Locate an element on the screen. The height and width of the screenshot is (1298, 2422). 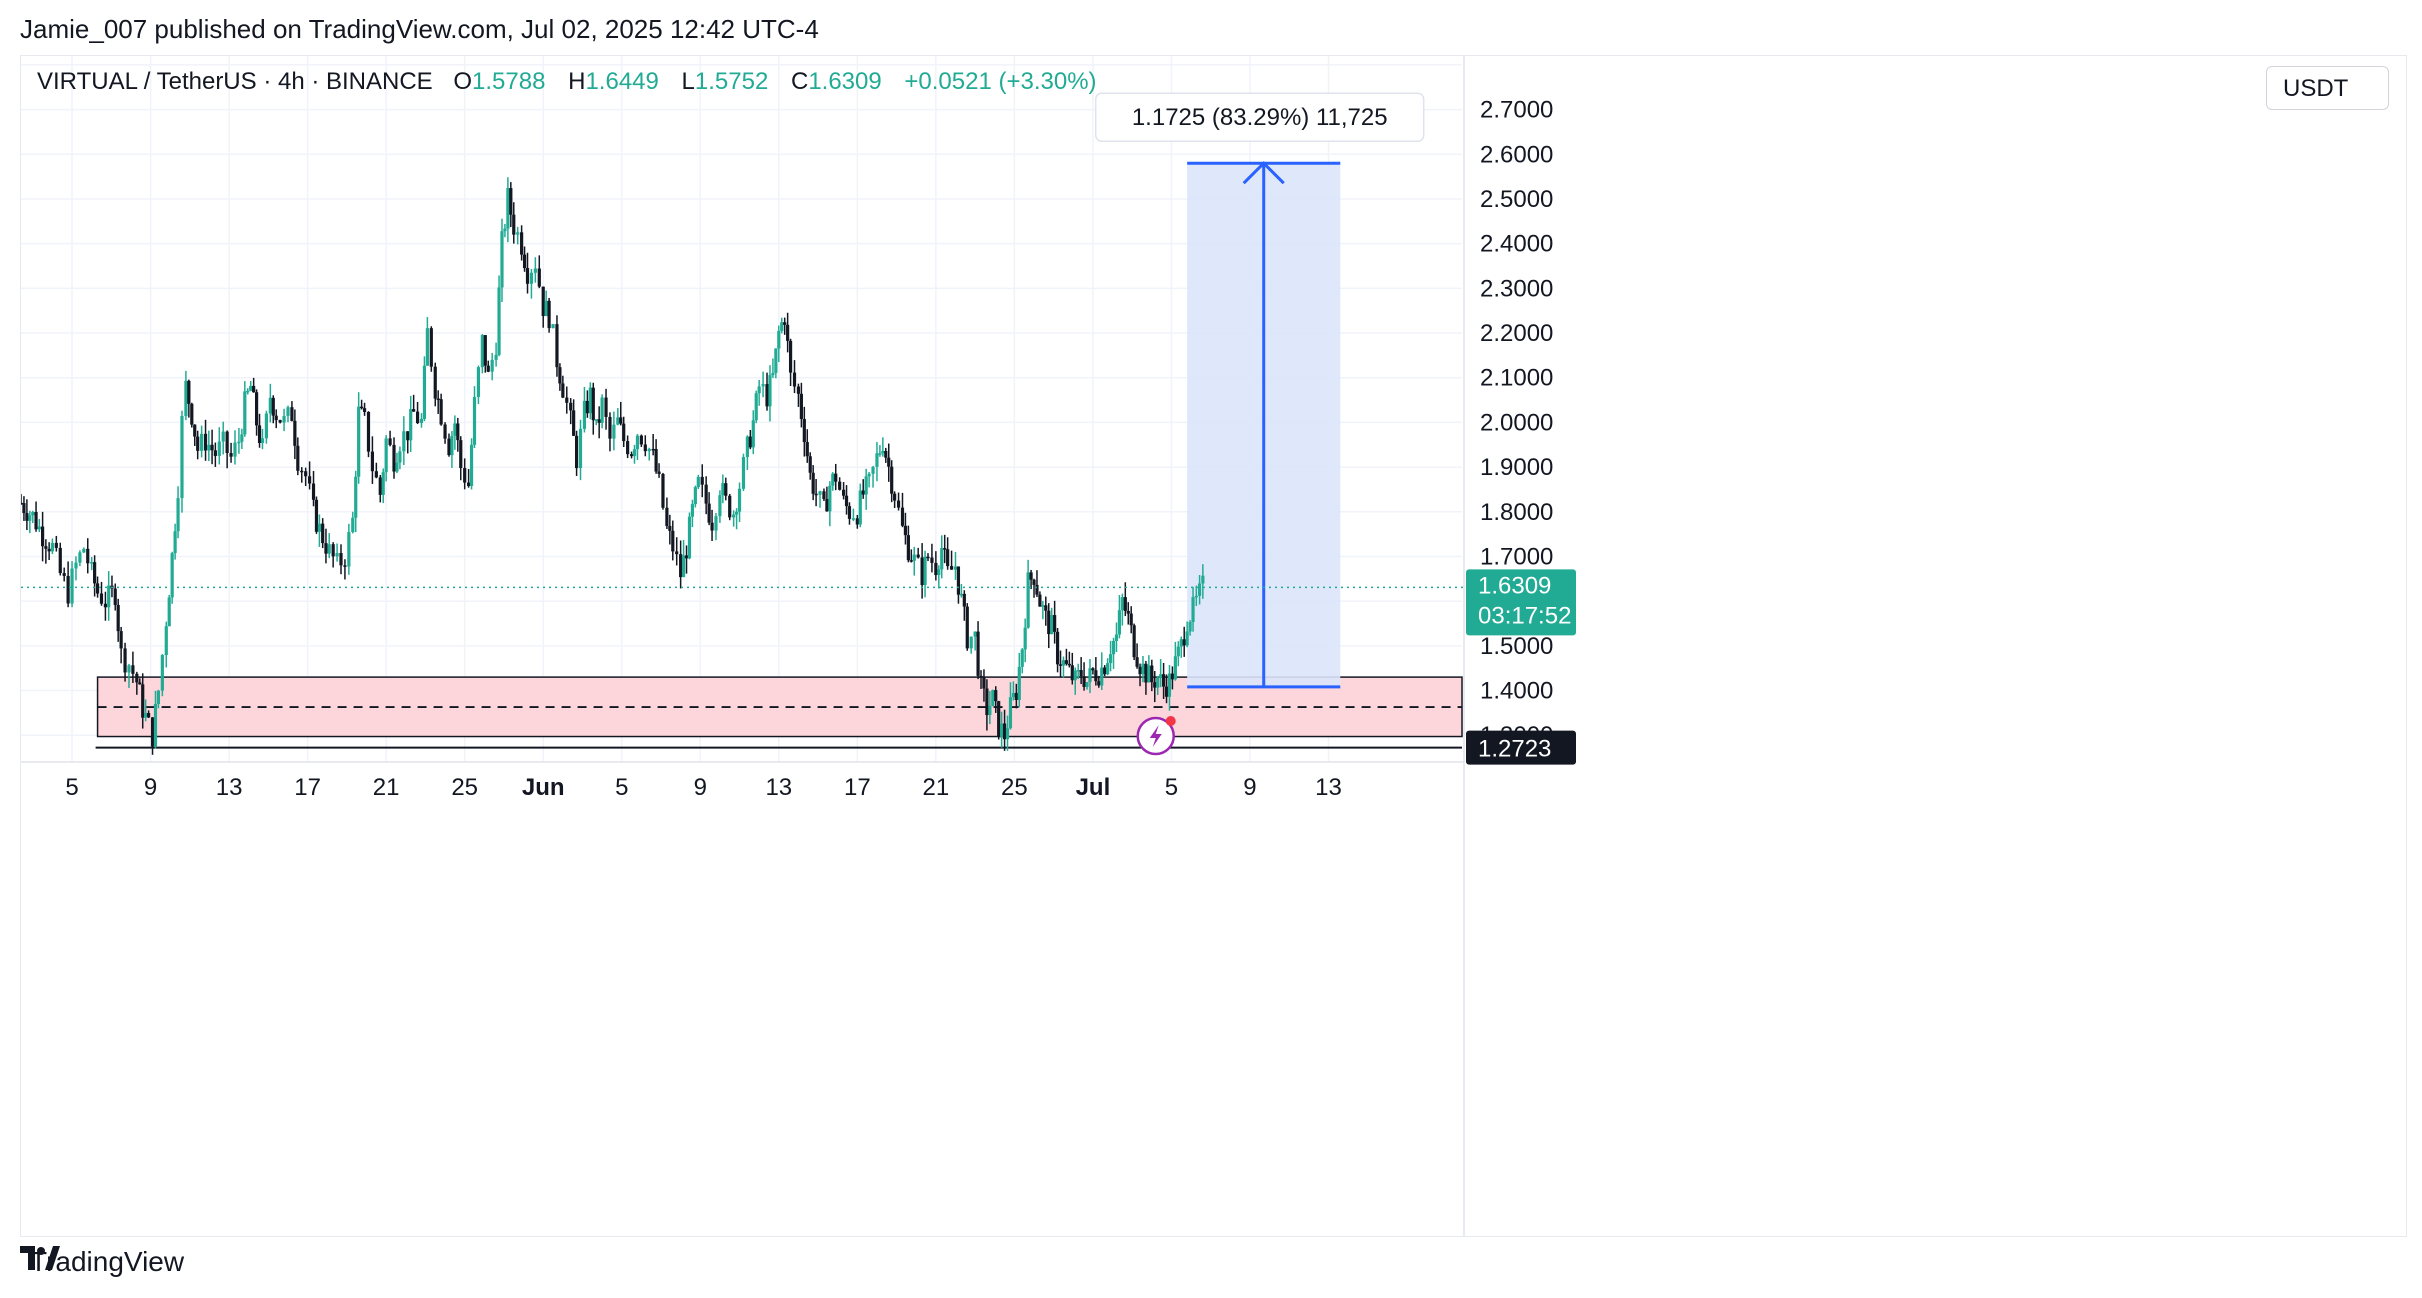
lightning-glyph is located at coordinates (1155, 736).